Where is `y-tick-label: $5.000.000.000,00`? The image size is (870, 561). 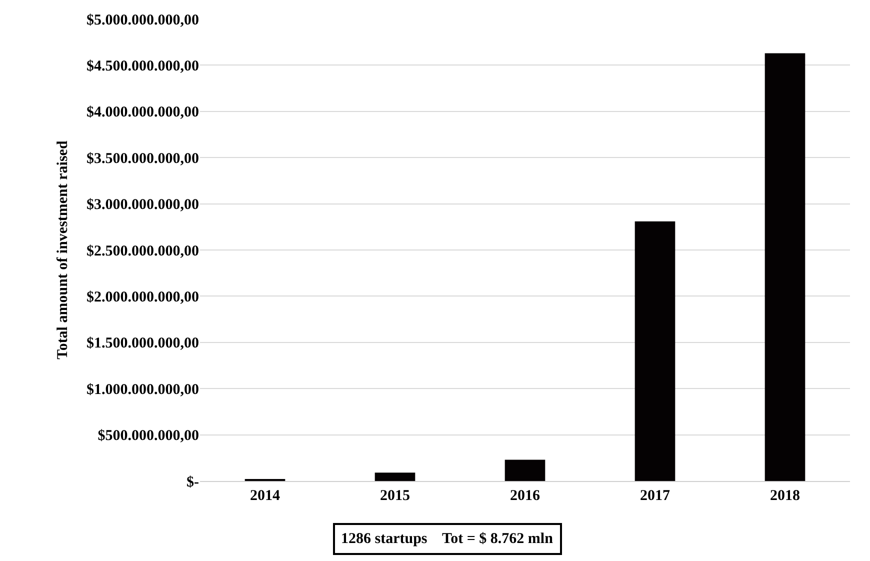 y-tick-label: $5.000.000.000,00 is located at coordinates (142, 20).